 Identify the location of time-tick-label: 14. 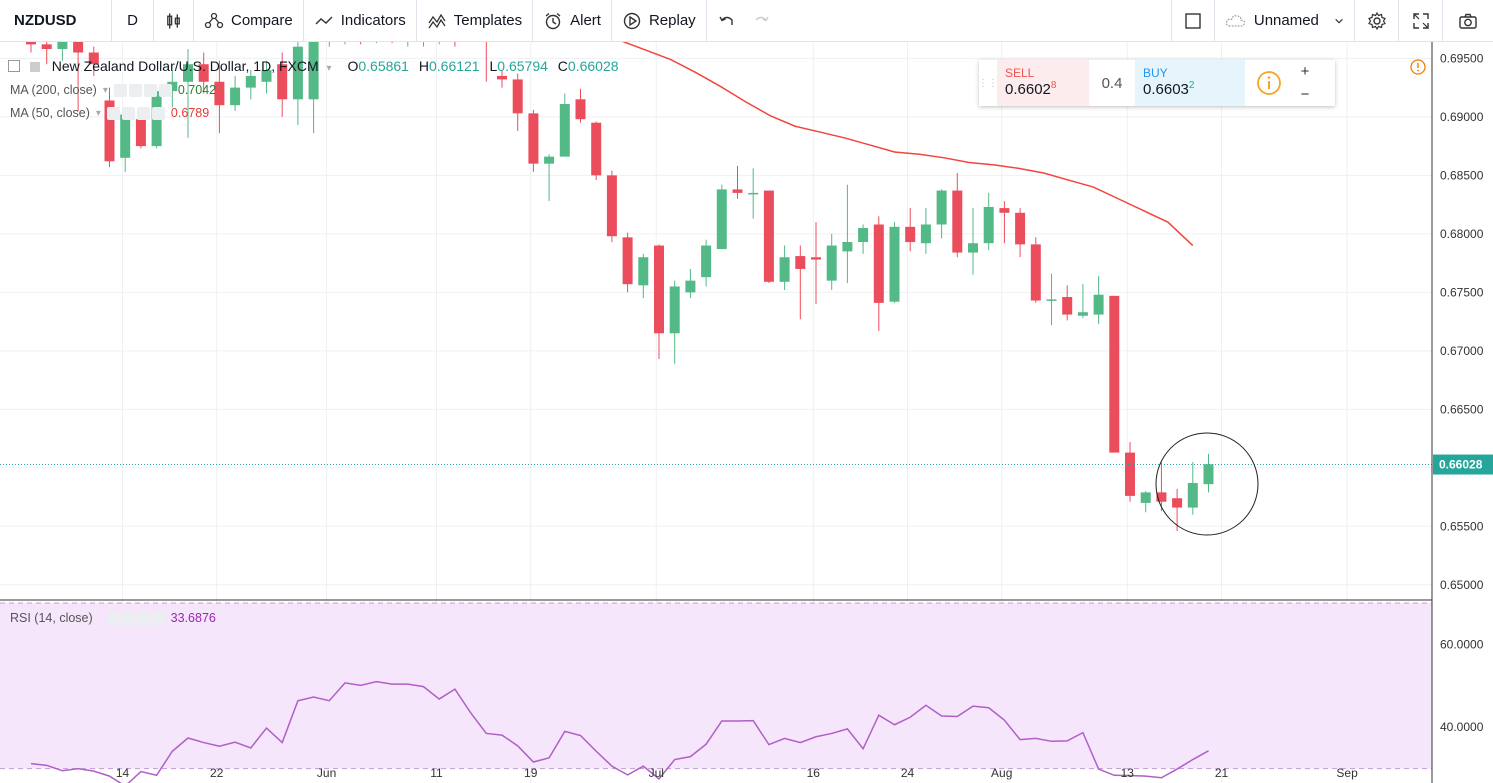
(123, 773).